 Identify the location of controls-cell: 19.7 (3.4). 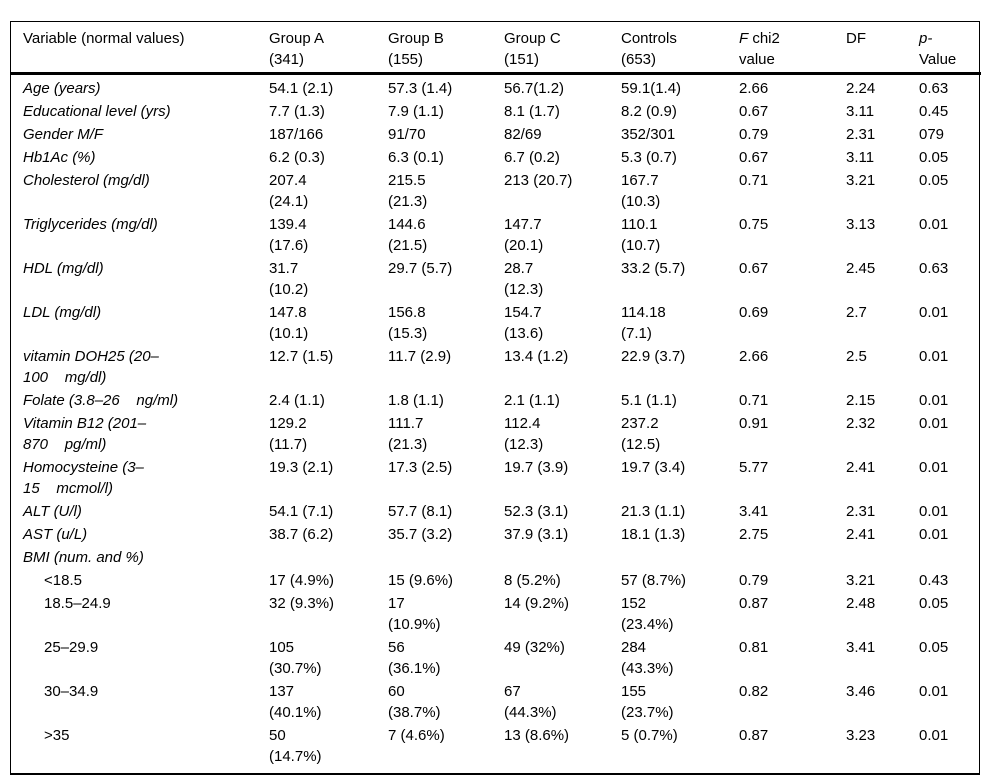
(653, 467).